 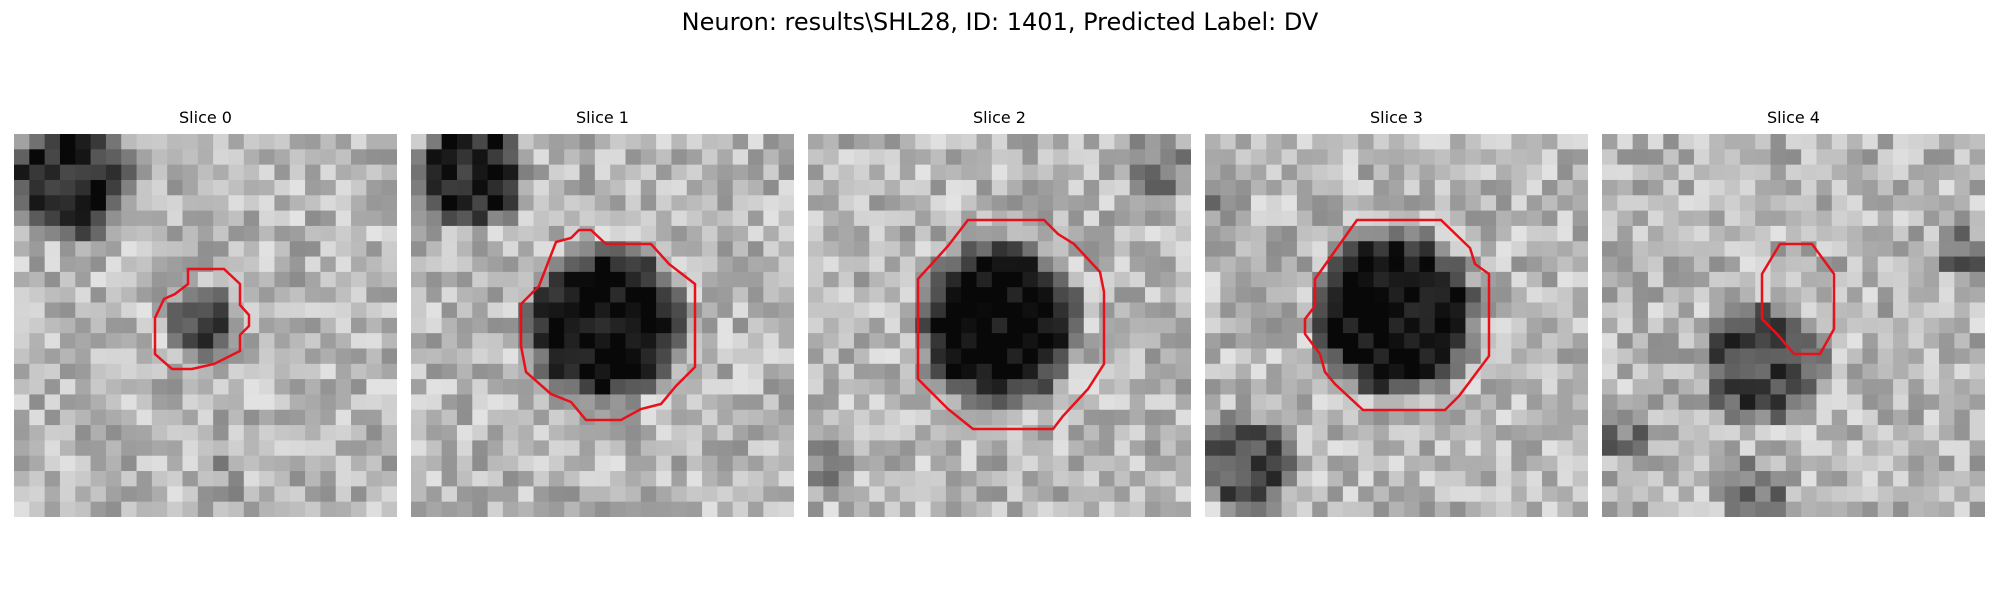 What do you see at coordinates (205, 117) in the screenshot?
I see `slice-title-0: Slice 0` at bounding box center [205, 117].